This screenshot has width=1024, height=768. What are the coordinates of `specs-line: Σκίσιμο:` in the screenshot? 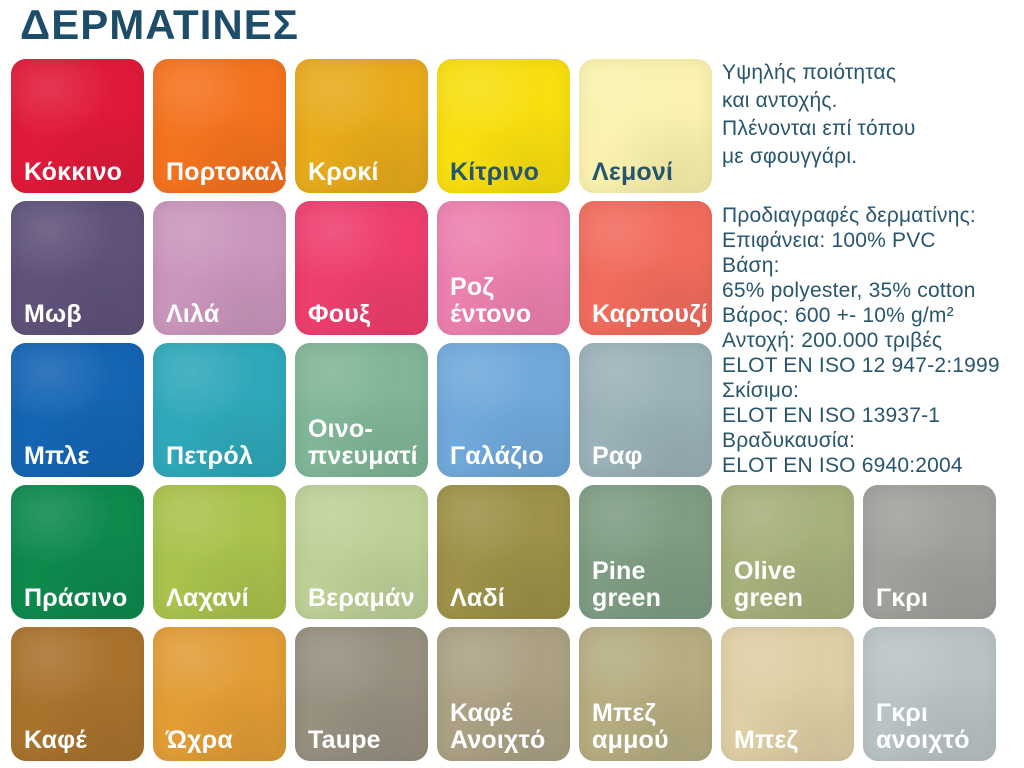 It's located at (760, 390).